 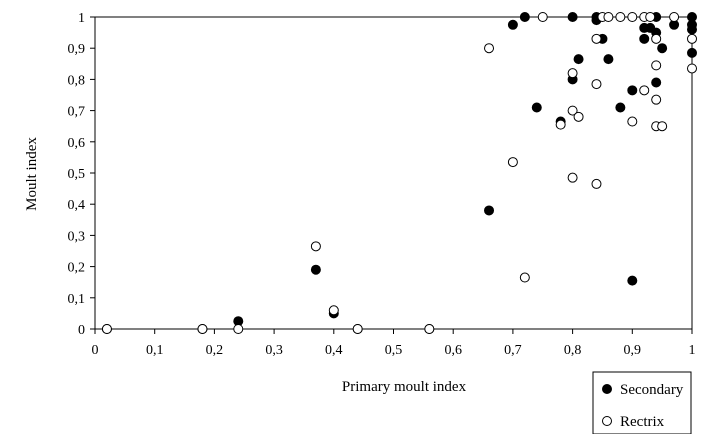 What do you see at coordinates (77, 174) in the screenshot?
I see `y-tick-label: 0,5` at bounding box center [77, 174].